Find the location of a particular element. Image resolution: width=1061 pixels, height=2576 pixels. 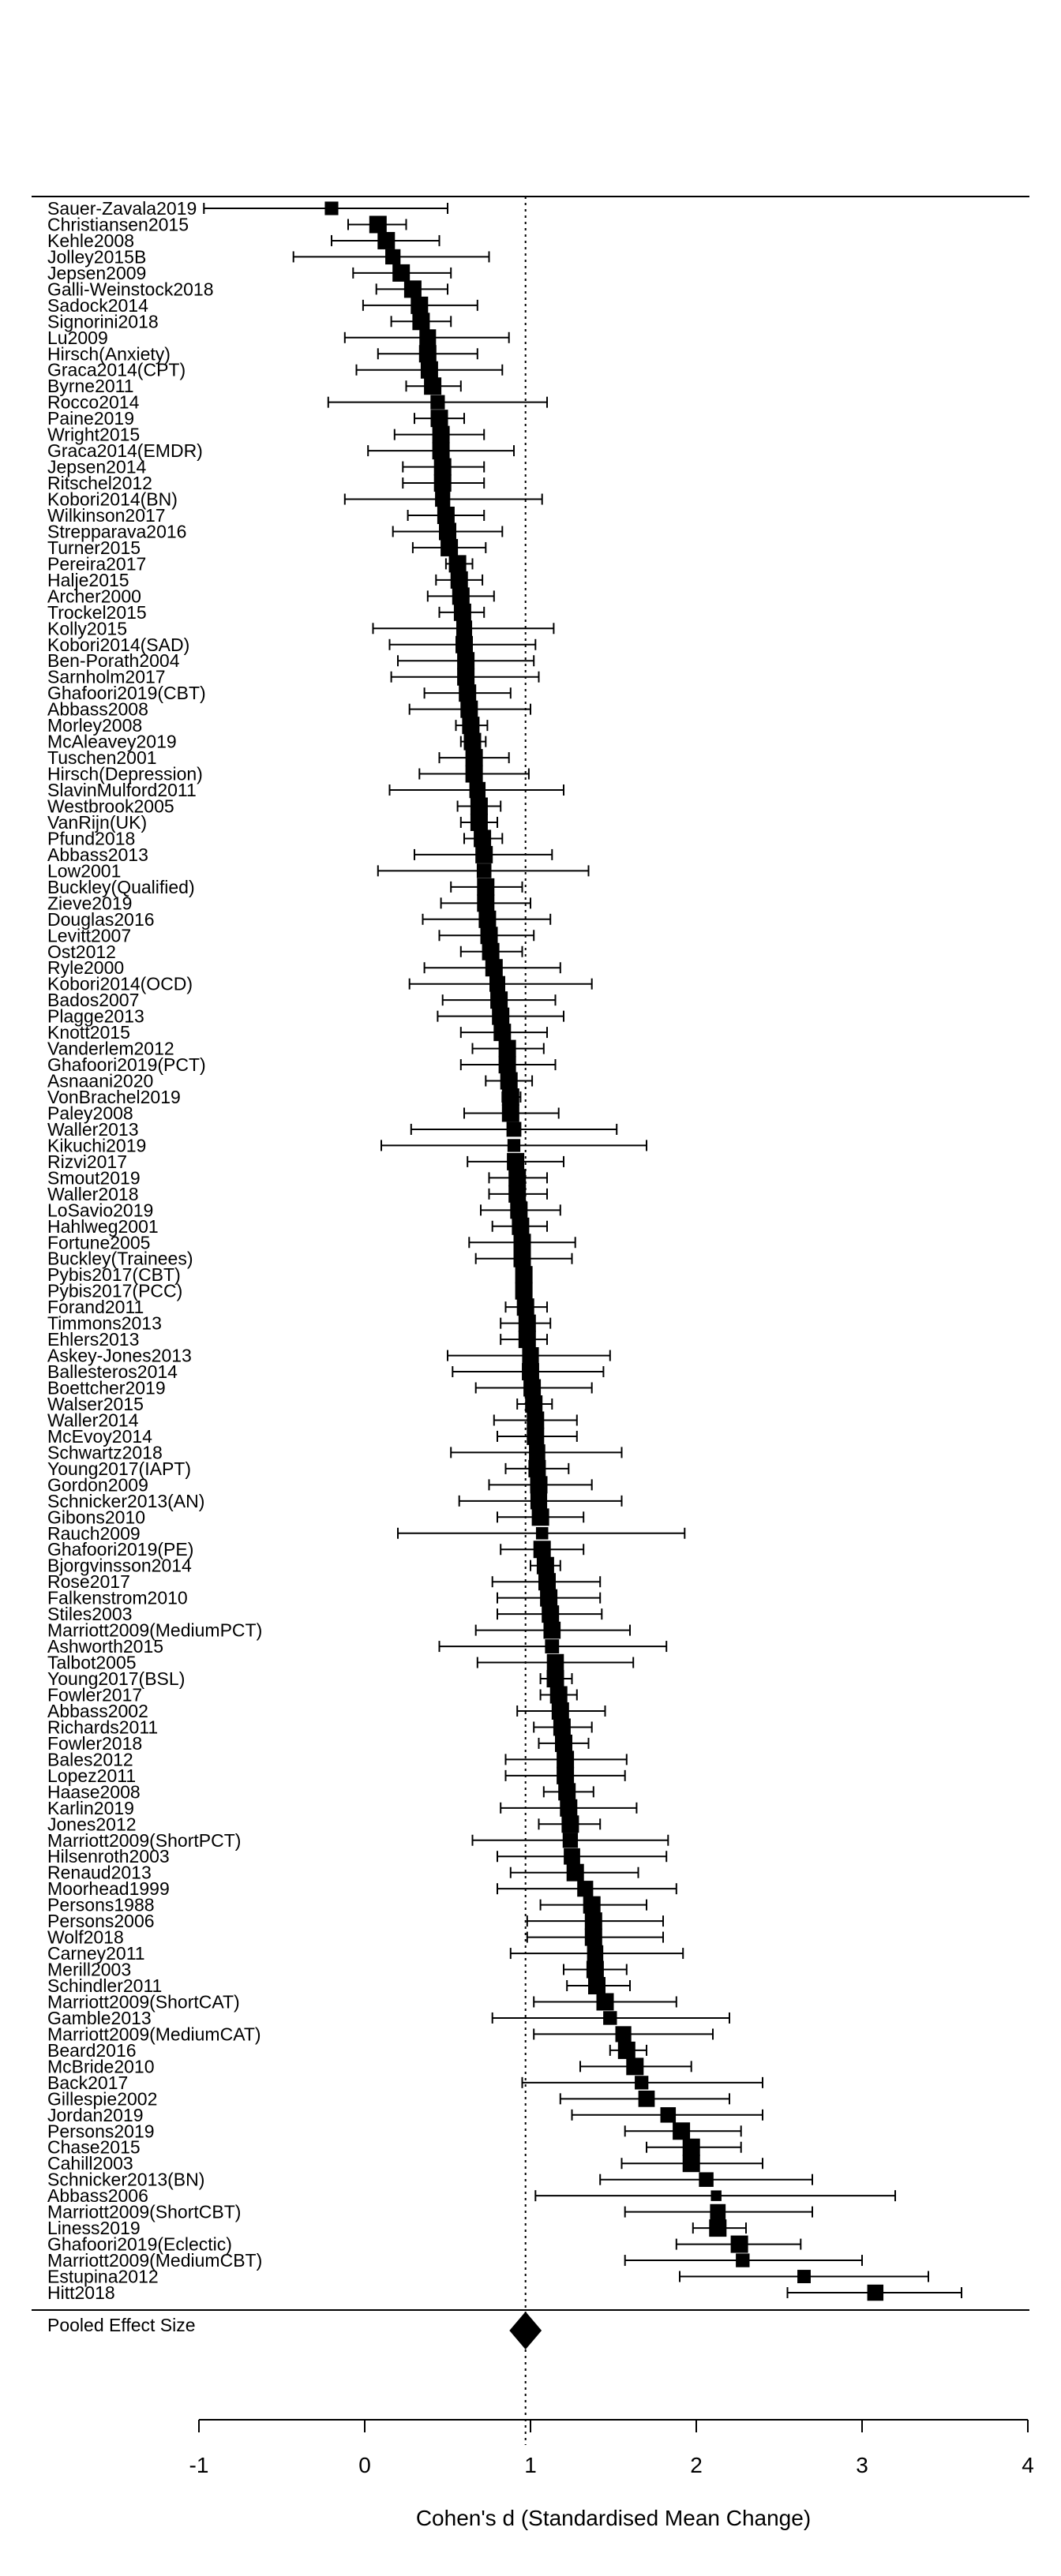

study-label: Morley2008 is located at coordinates (94, 725).